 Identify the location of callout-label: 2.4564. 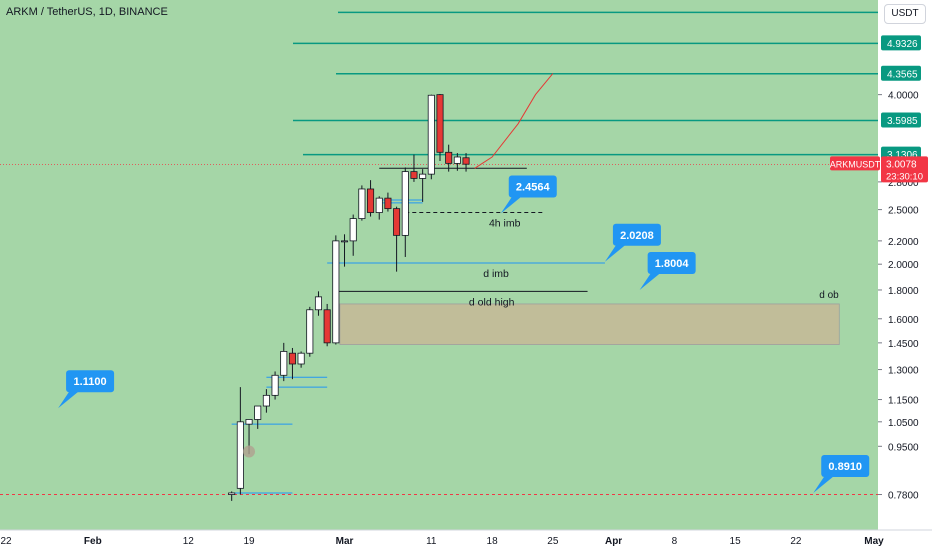
(533, 188).